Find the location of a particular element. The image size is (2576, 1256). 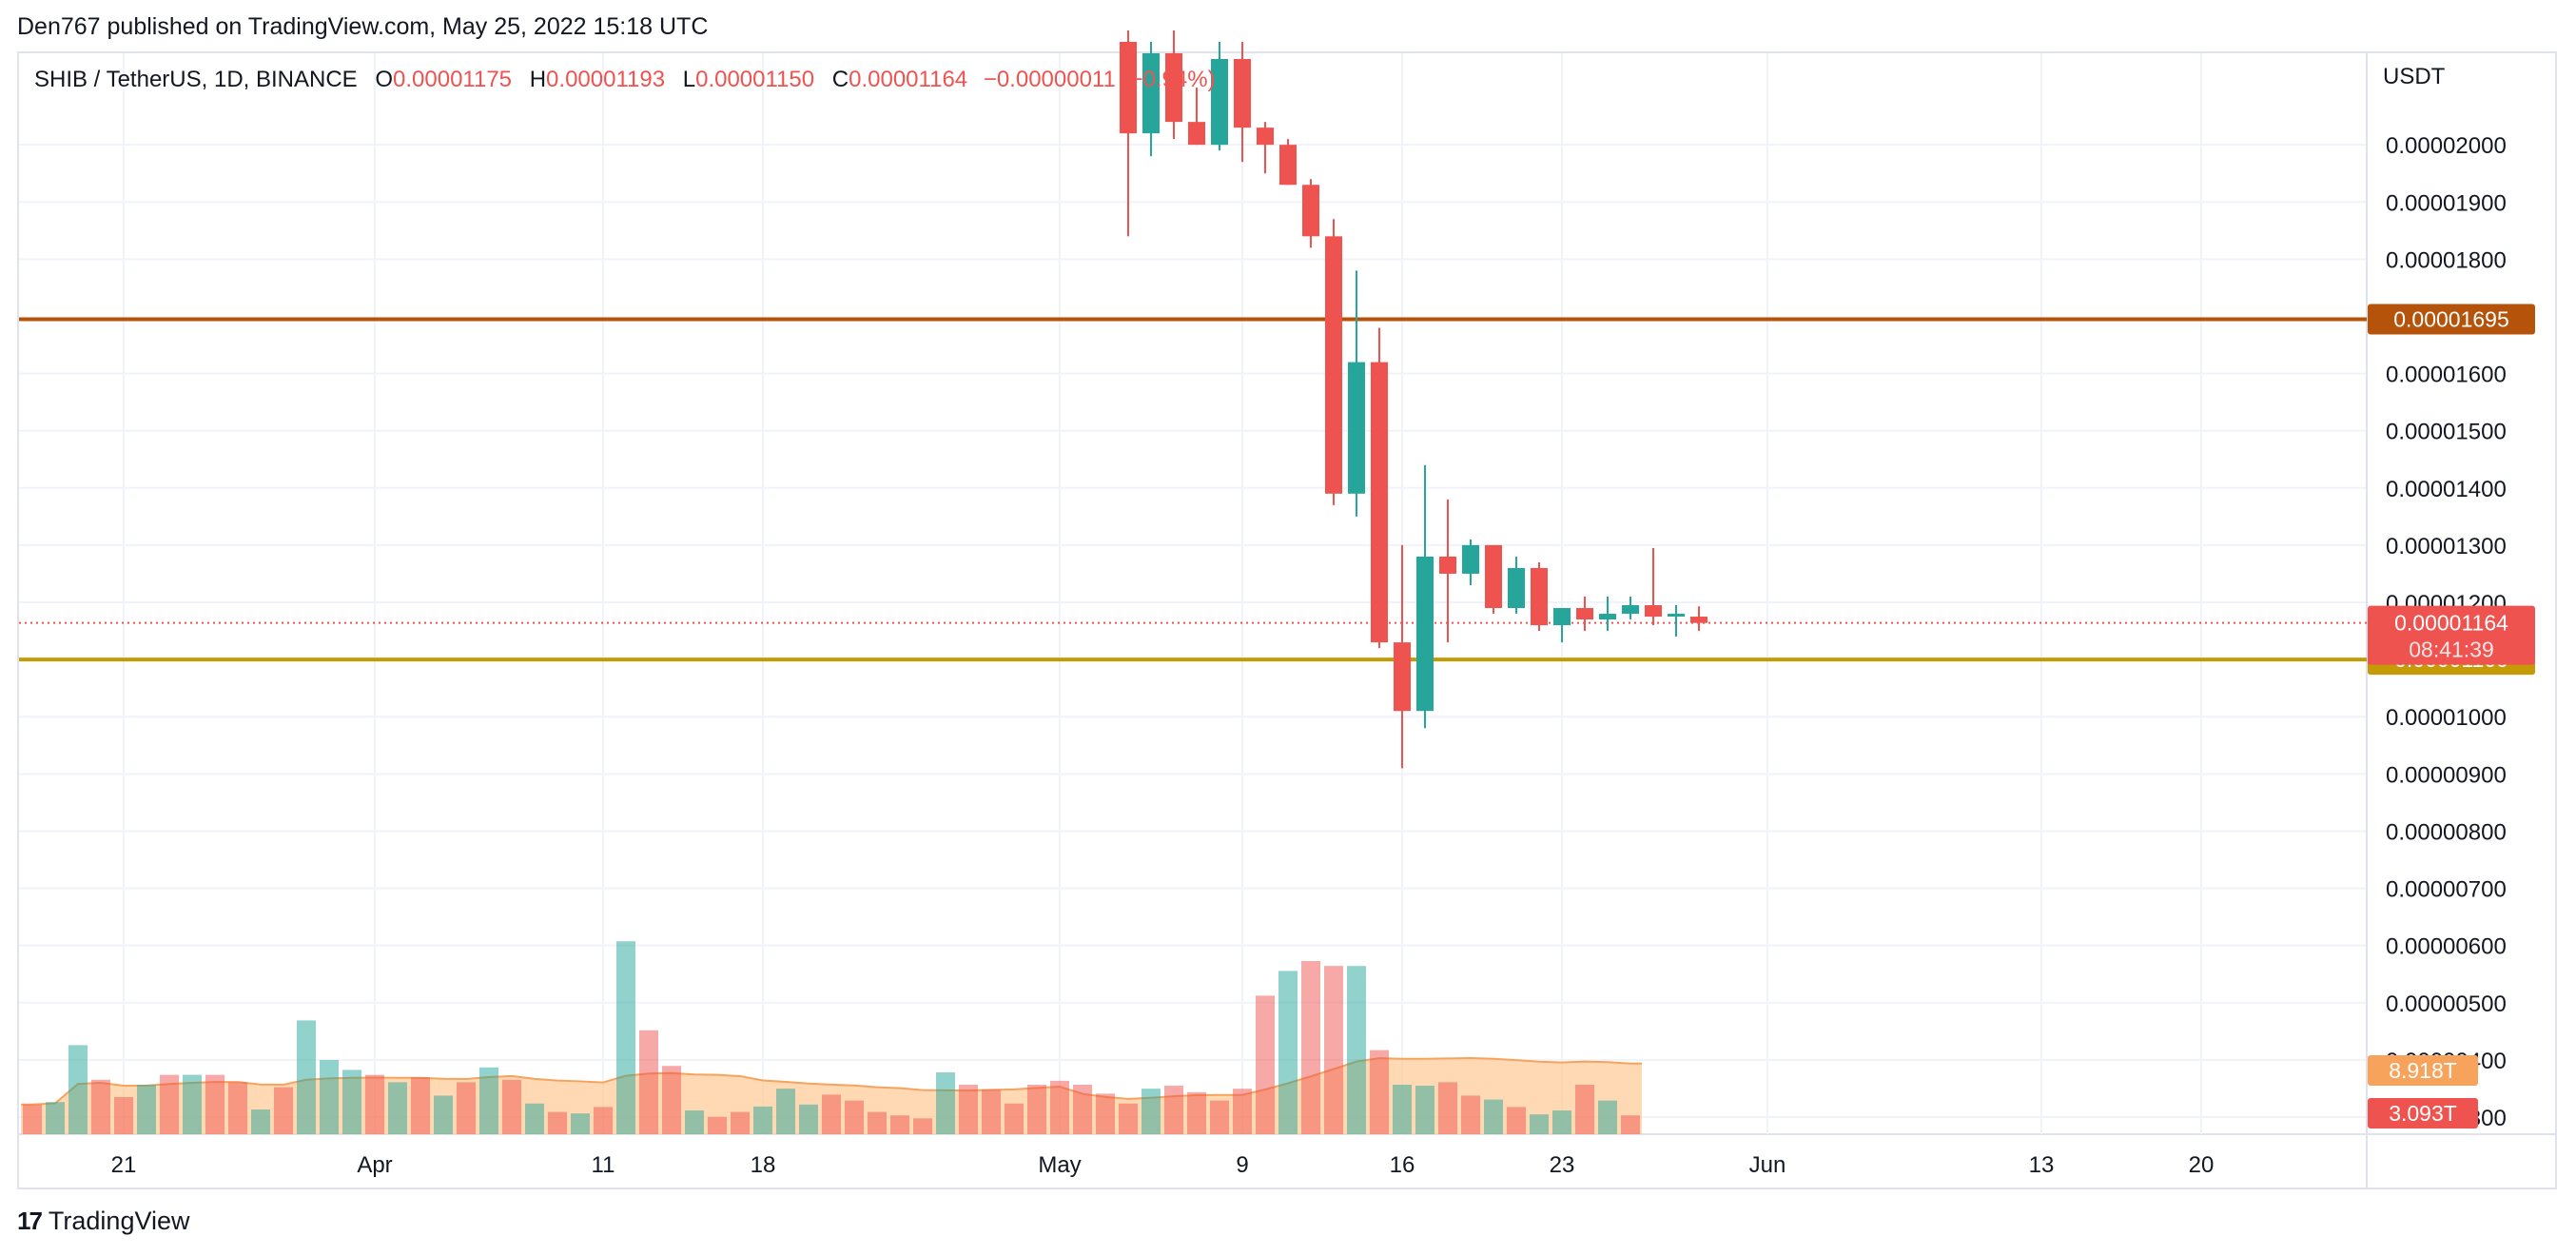

volume-value-tag is located at coordinates (2423, 1070).